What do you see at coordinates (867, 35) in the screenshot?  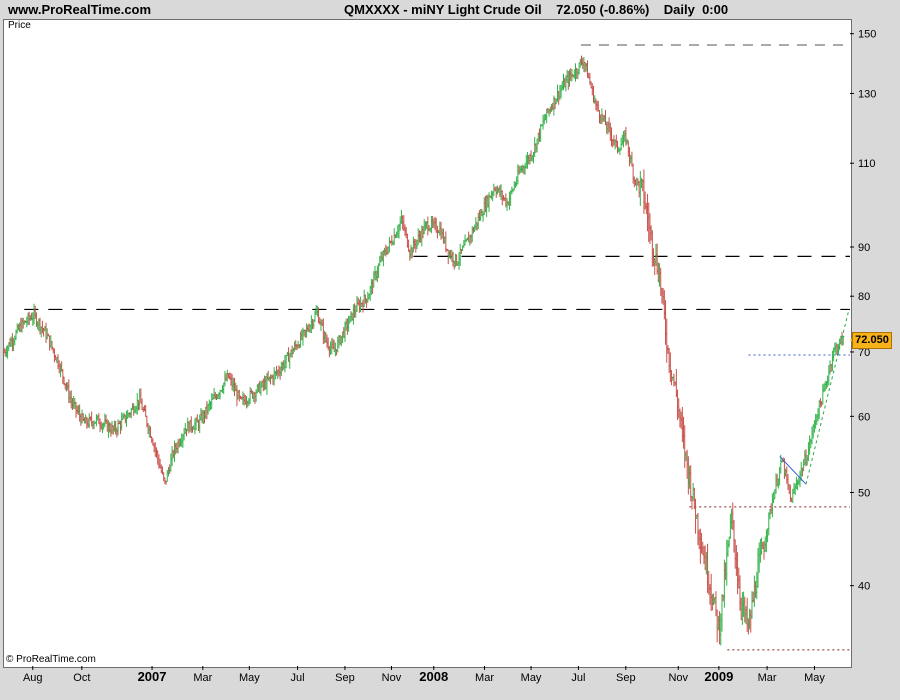 I see `y-tick-label: 150` at bounding box center [867, 35].